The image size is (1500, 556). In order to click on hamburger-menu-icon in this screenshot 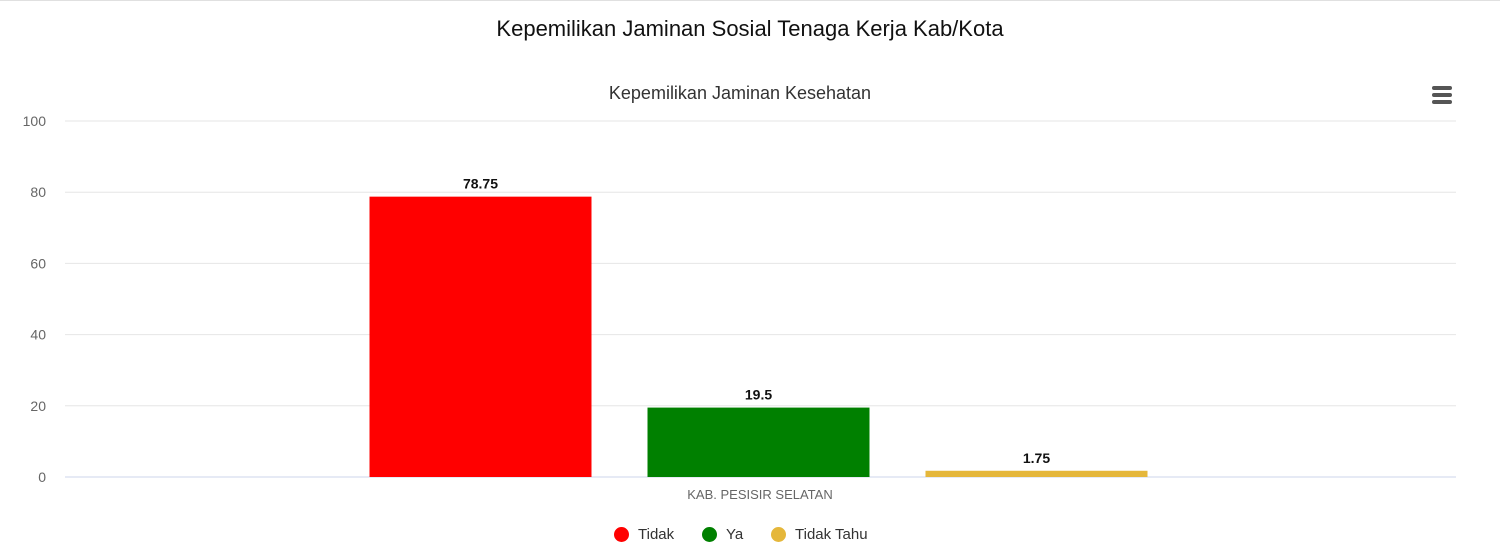, I will do `click(1442, 95)`.